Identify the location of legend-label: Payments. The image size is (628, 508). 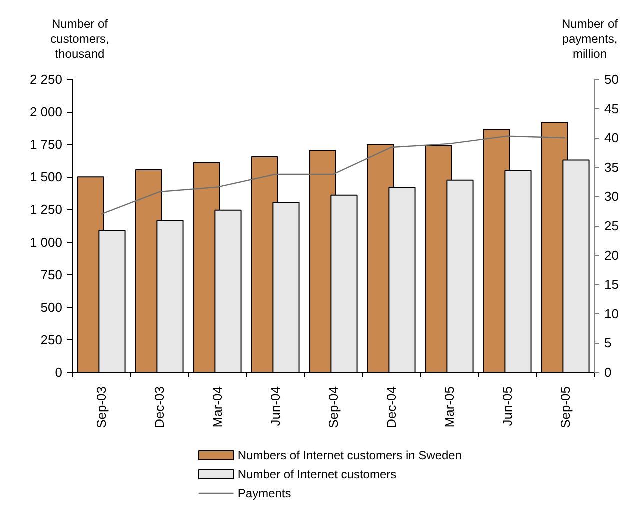
(265, 493).